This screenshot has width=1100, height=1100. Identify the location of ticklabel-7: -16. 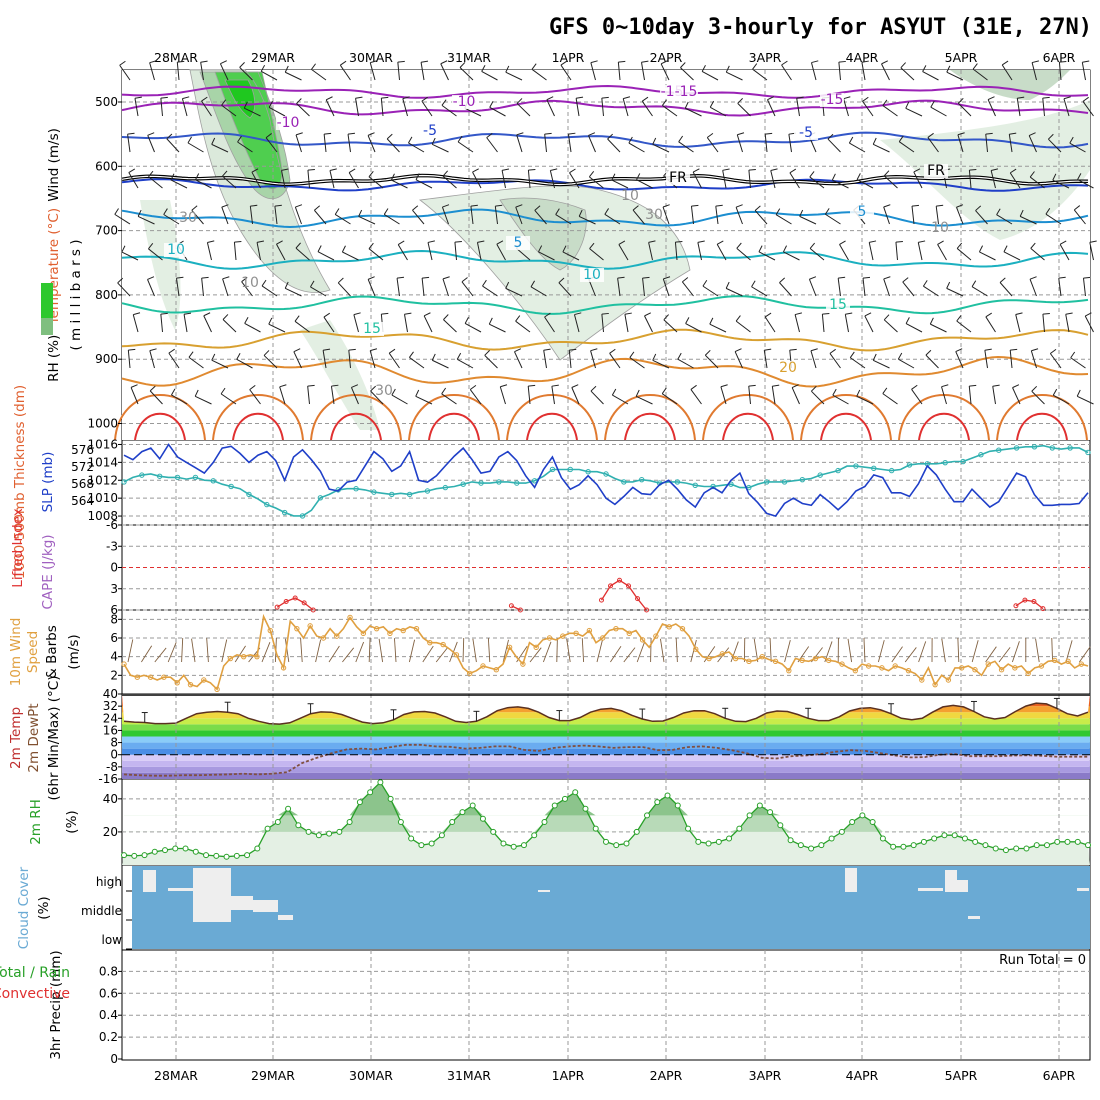
(108, 779).